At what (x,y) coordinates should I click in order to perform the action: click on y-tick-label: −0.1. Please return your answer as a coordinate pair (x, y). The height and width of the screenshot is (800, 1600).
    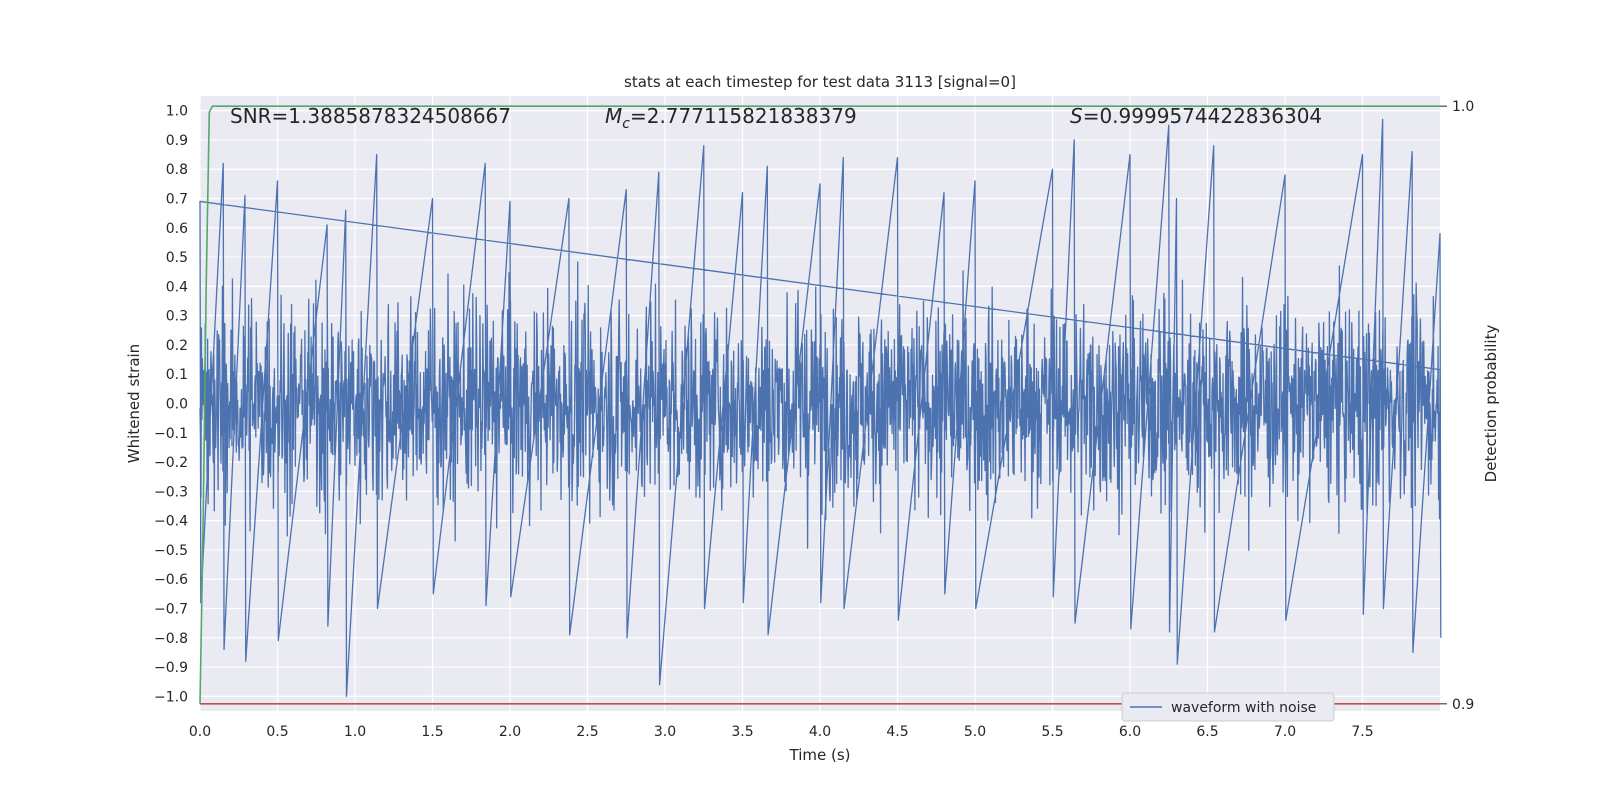
    Looking at the image, I should click on (171, 434).